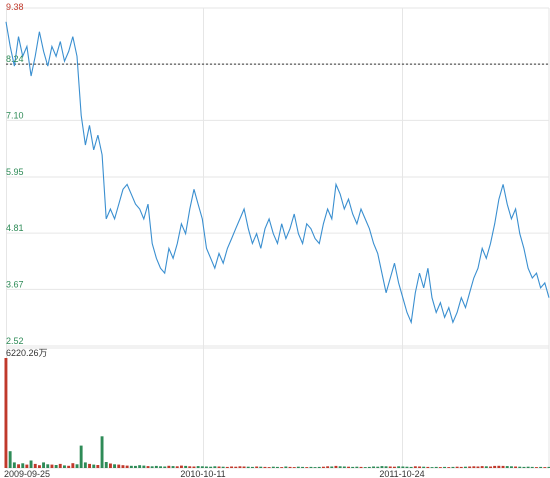 The height and width of the screenshot is (478, 550). What do you see at coordinates (15, 59) in the screenshot?
I see `y-tick-label: 8.24` at bounding box center [15, 59].